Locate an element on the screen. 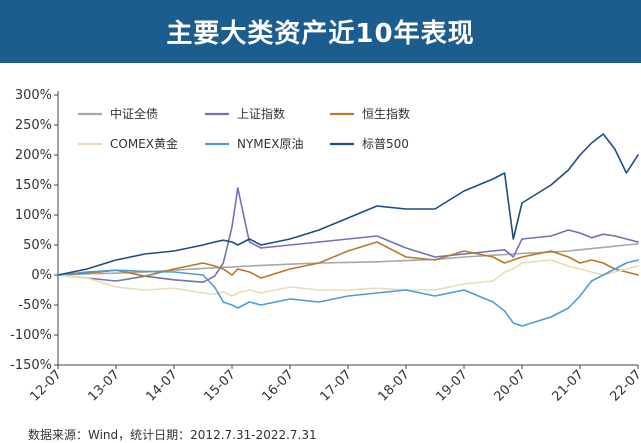 The width and height of the screenshot is (641, 443). legend-label: NYMEX原油 is located at coordinates (270, 144).